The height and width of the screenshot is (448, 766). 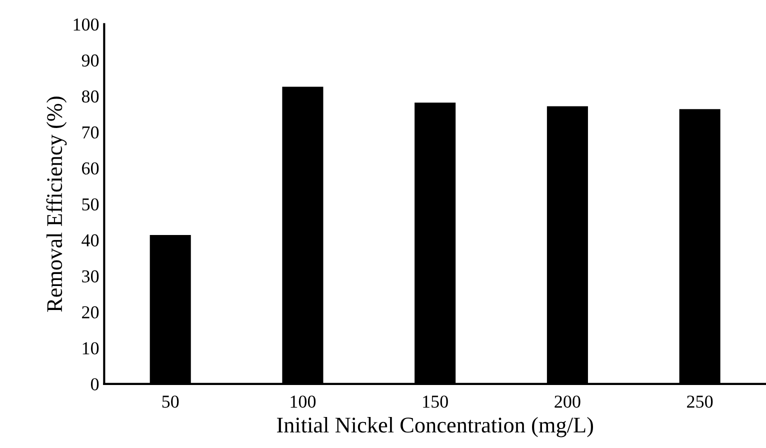 What do you see at coordinates (90, 204) in the screenshot?
I see `y-tick-label: 50` at bounding box center [90, 204].